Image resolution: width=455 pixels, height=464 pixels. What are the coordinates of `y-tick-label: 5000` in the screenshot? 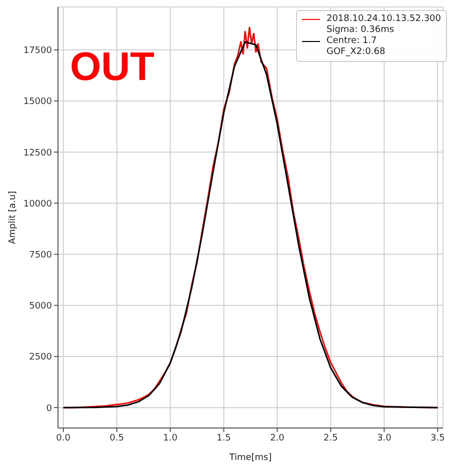 It's located at (40, 307).